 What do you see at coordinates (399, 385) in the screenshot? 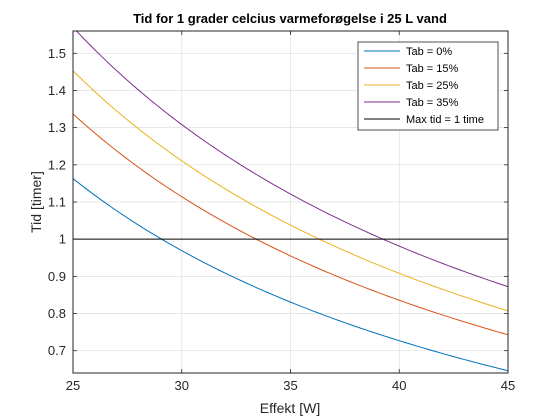
I see `x-tick-label: 40` at bounding box center [399, 385].